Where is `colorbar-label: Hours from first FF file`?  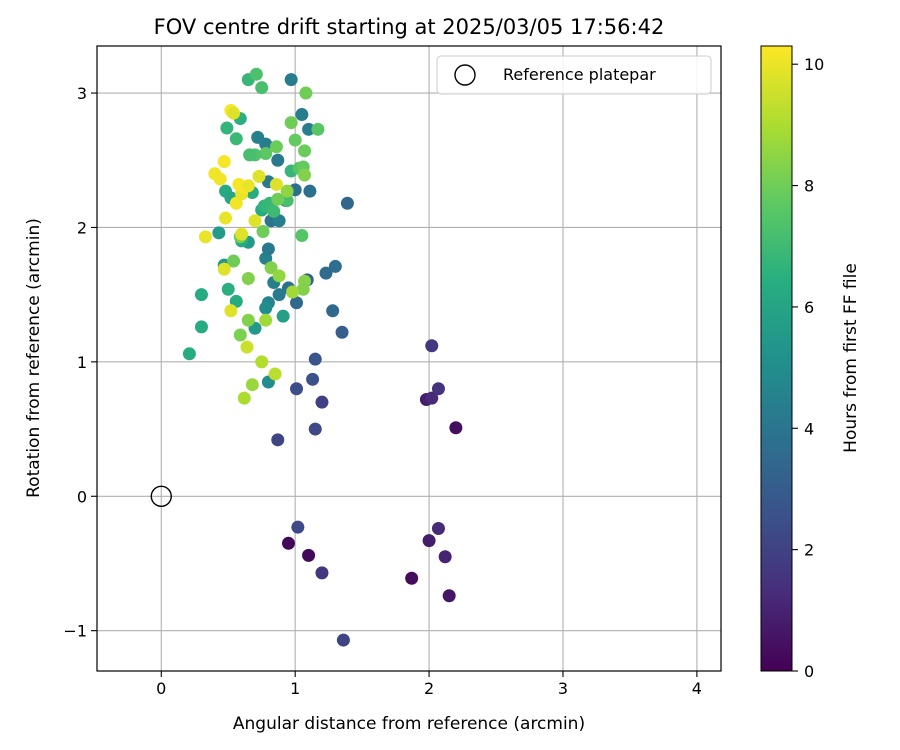
colorbar-label: Hours from first FF file is located at coordinates (851, 358).